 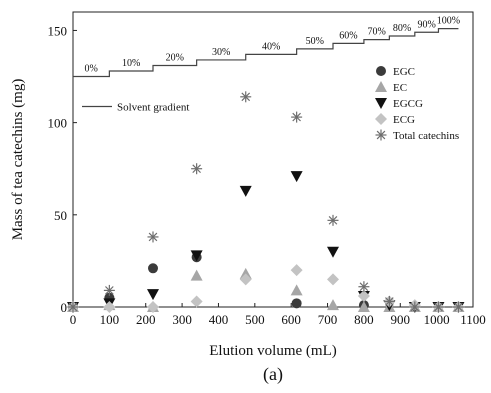 I want to click on x-tick-label: 400, so click(x=219, y=319).